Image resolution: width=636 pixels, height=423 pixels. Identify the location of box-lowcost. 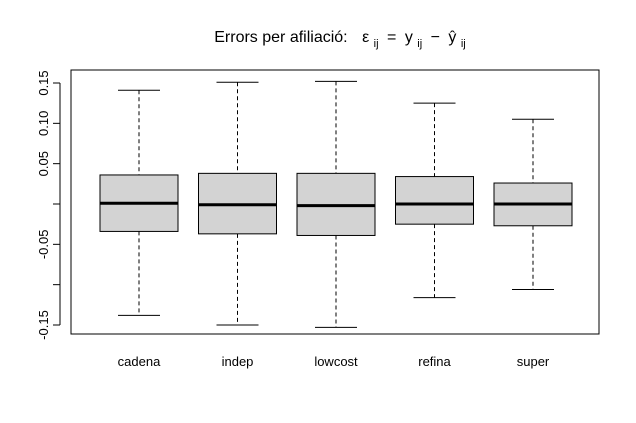
(336, 204).